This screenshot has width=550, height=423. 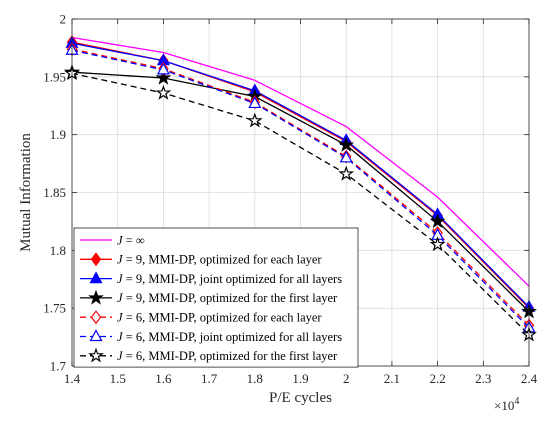 What do you see at coordinates (26, 192) in the screenshot?
I see `y-axis-label: Mutual Information` at bounding box center [26, 192].